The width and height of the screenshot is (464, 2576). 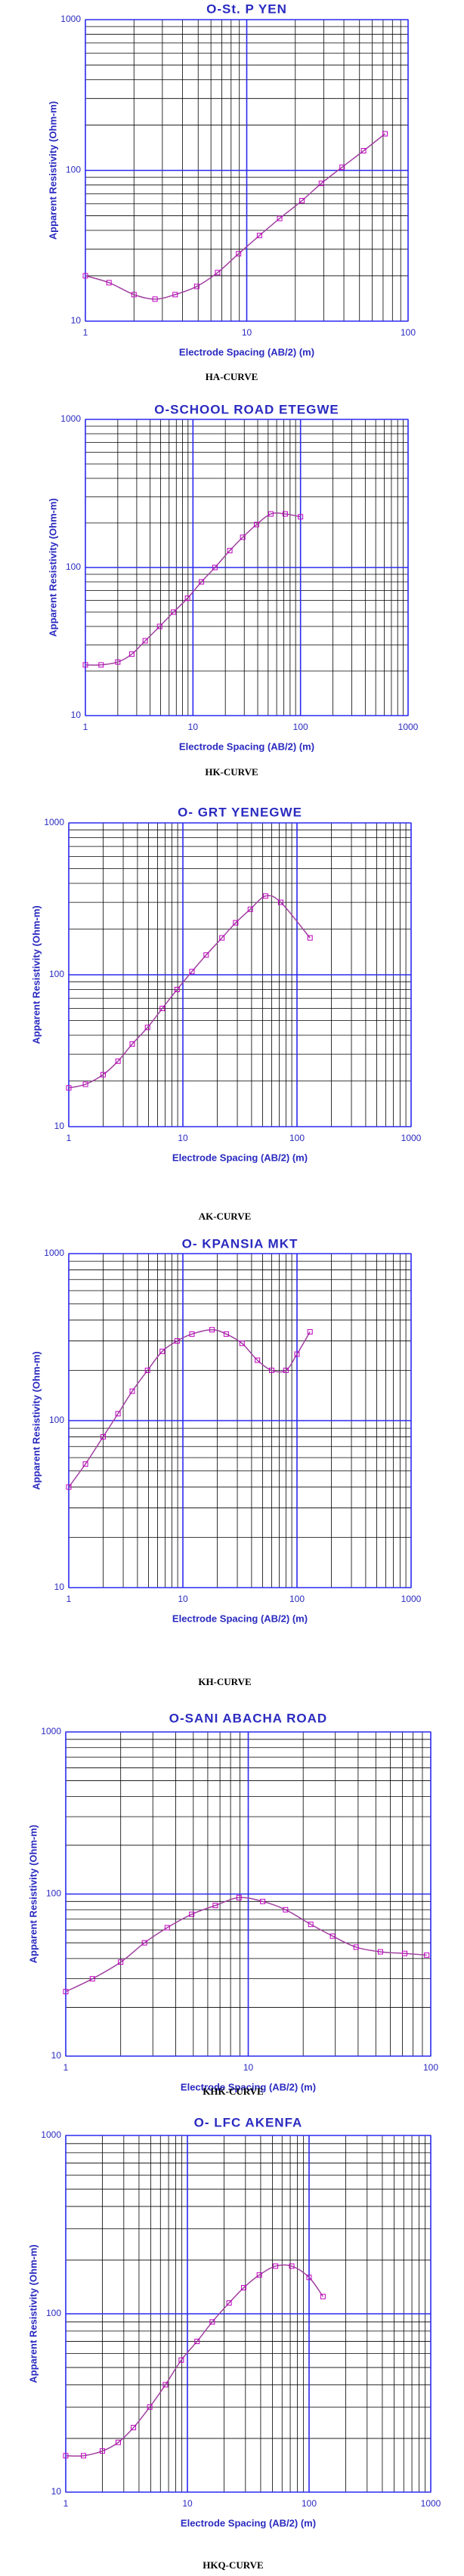 I want to click on caption: HK-CURVE, so click(x=231, y=772).